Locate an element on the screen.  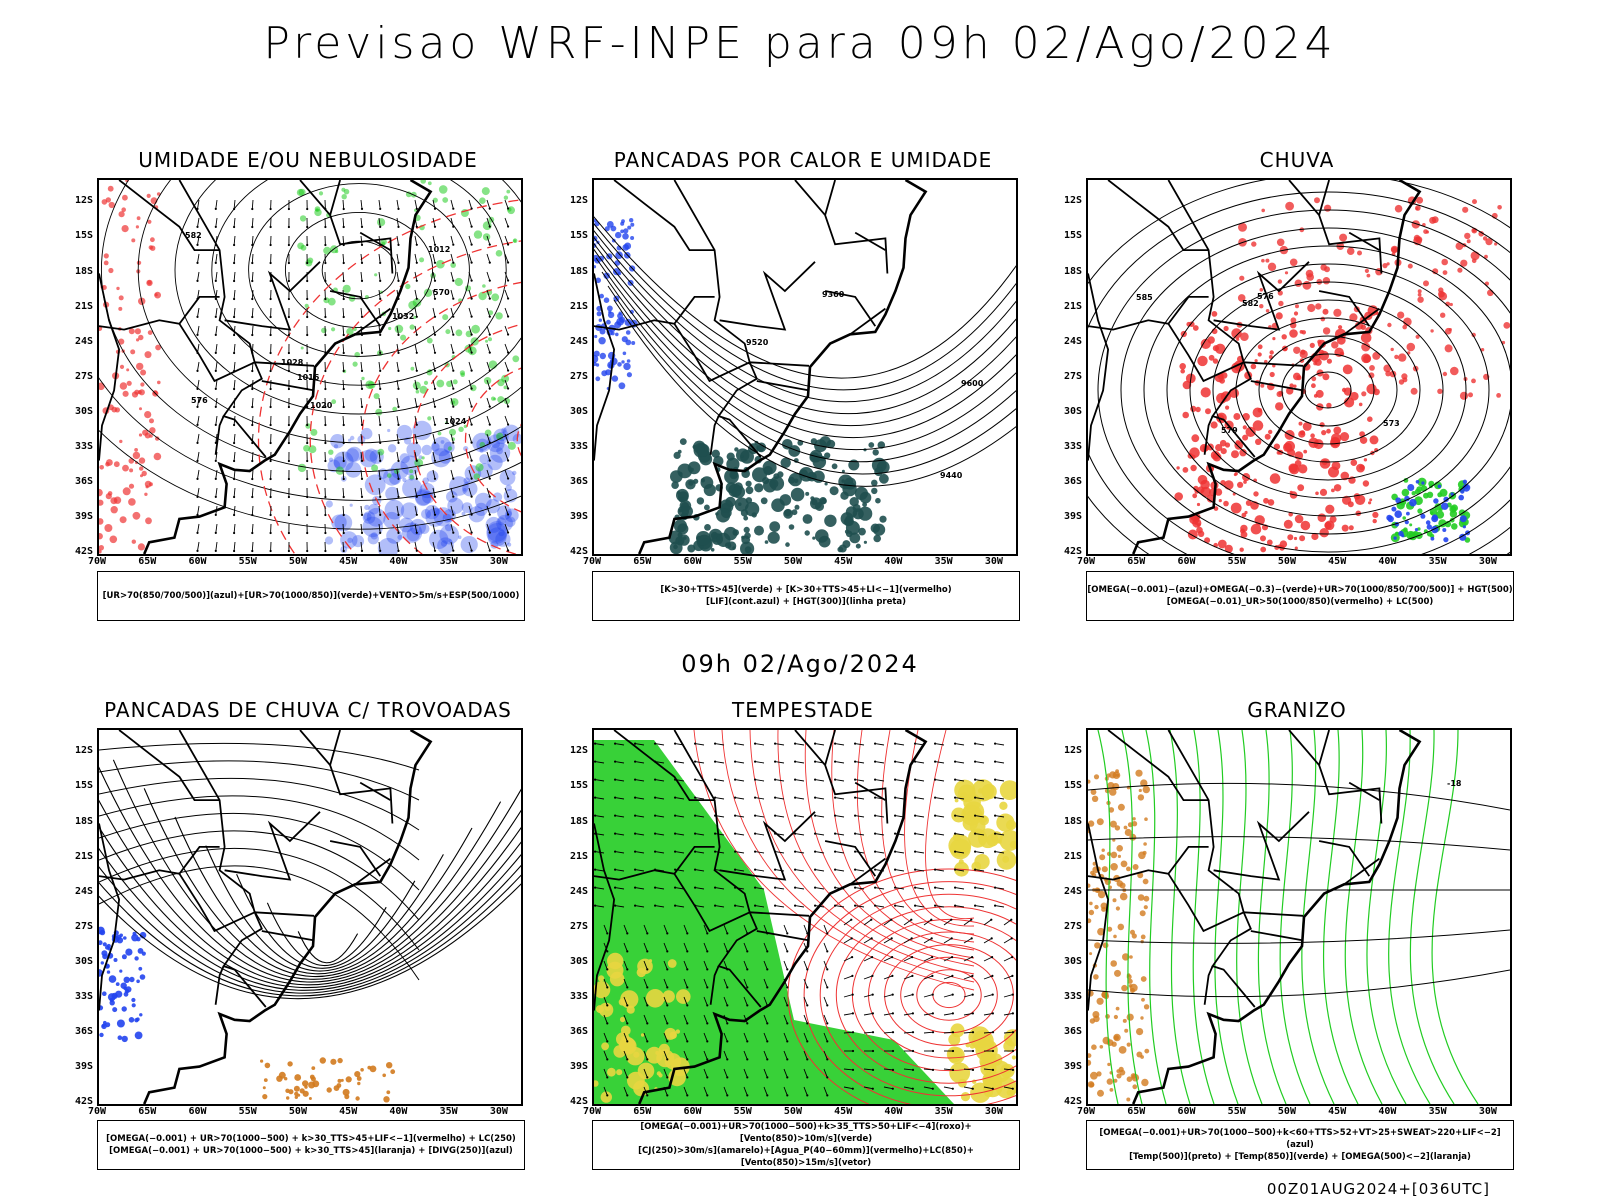
panel-4-lat-tick-6: 30S is located at coordinates (83, 961).